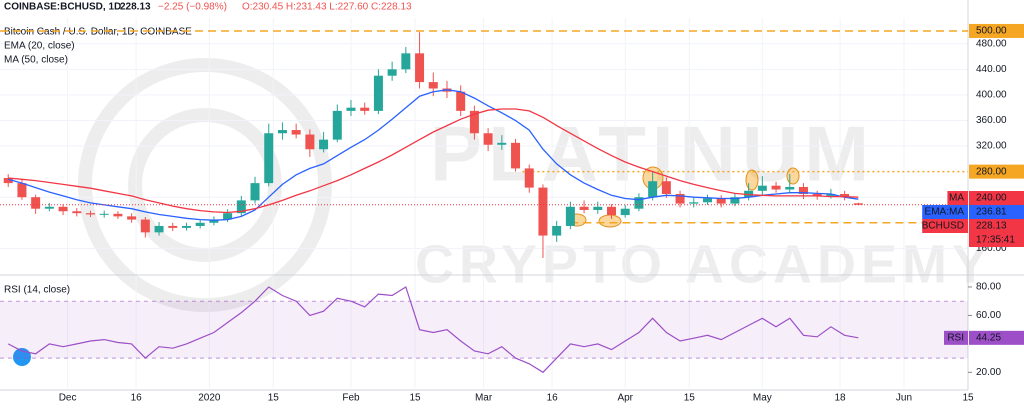 The height and width of the screenshot is (412, 1024). Describe the element at coordinates (98, 32) in the screenshot. I see `legend-title: Bitcoin Cash / U.S. Dollar, 1D, COINBASE` at that location.